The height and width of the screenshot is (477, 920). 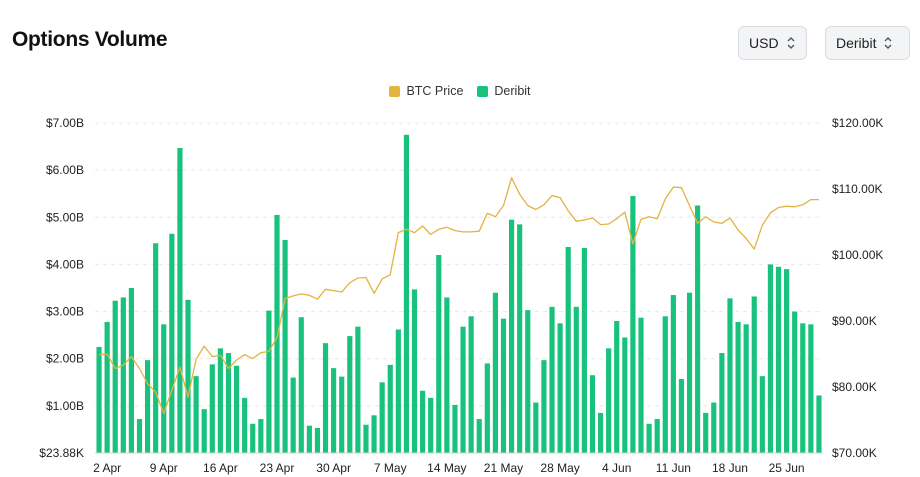 What do you see at coordinates (857, 255) in the screenshot?
I see `y-right-tick-label: $100.00K` at bounding box center [857, 255].